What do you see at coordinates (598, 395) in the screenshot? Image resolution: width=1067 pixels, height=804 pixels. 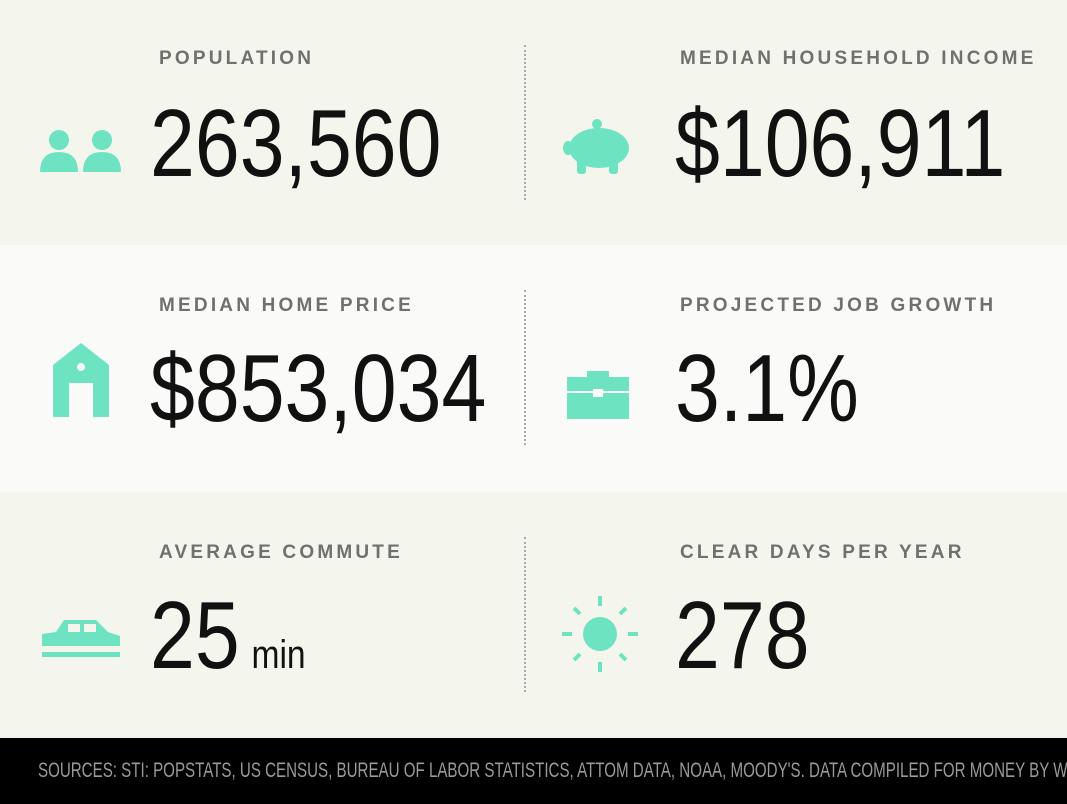 I see `briefcase-icon` at bounding box center [598, 395].